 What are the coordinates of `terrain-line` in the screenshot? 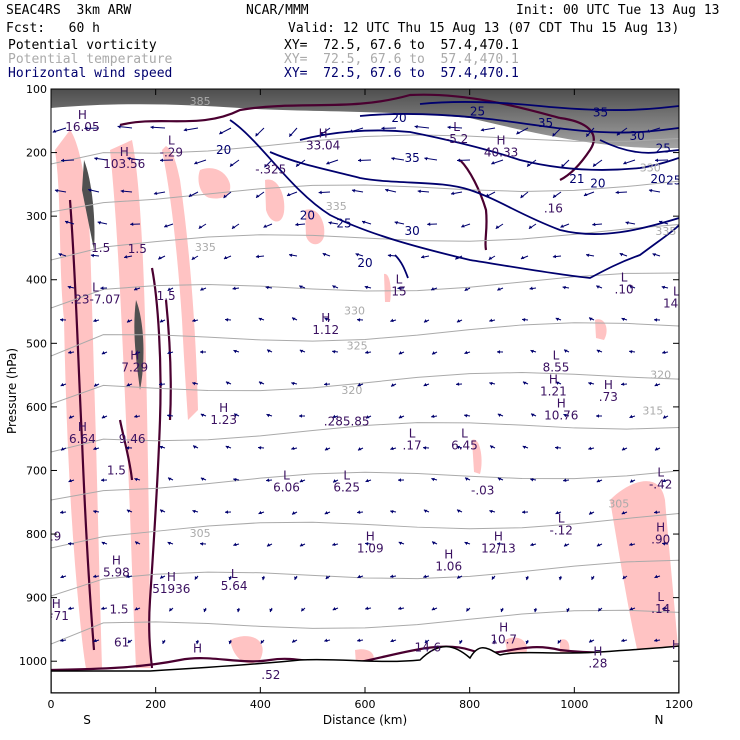 It's located at (365, 669).